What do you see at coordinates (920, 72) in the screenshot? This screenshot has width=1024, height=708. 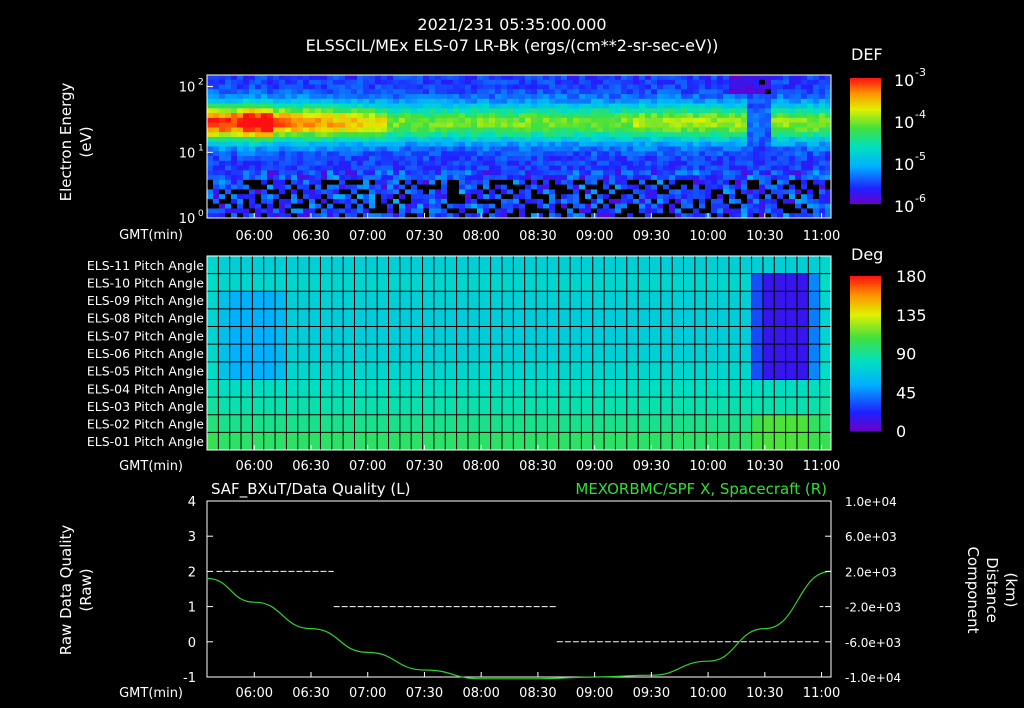 I see `def-colorbar-tick-exponent: -3` at bounding box center [920, 72].